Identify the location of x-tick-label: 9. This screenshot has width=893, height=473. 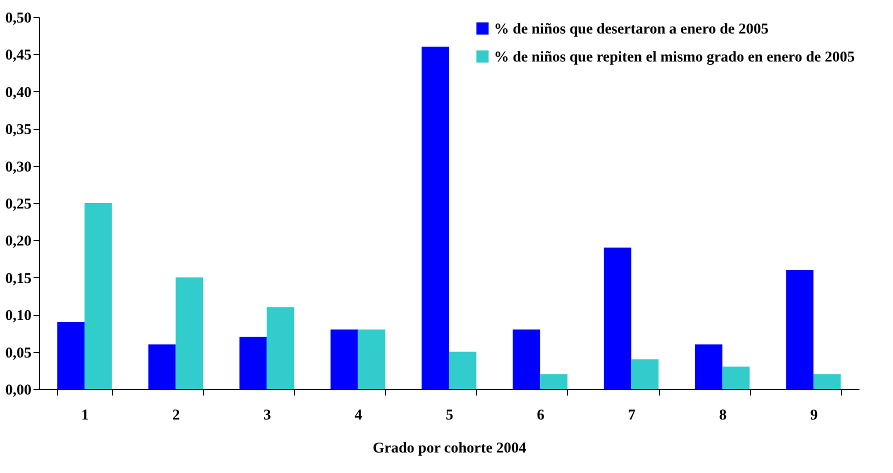
(814, 416).